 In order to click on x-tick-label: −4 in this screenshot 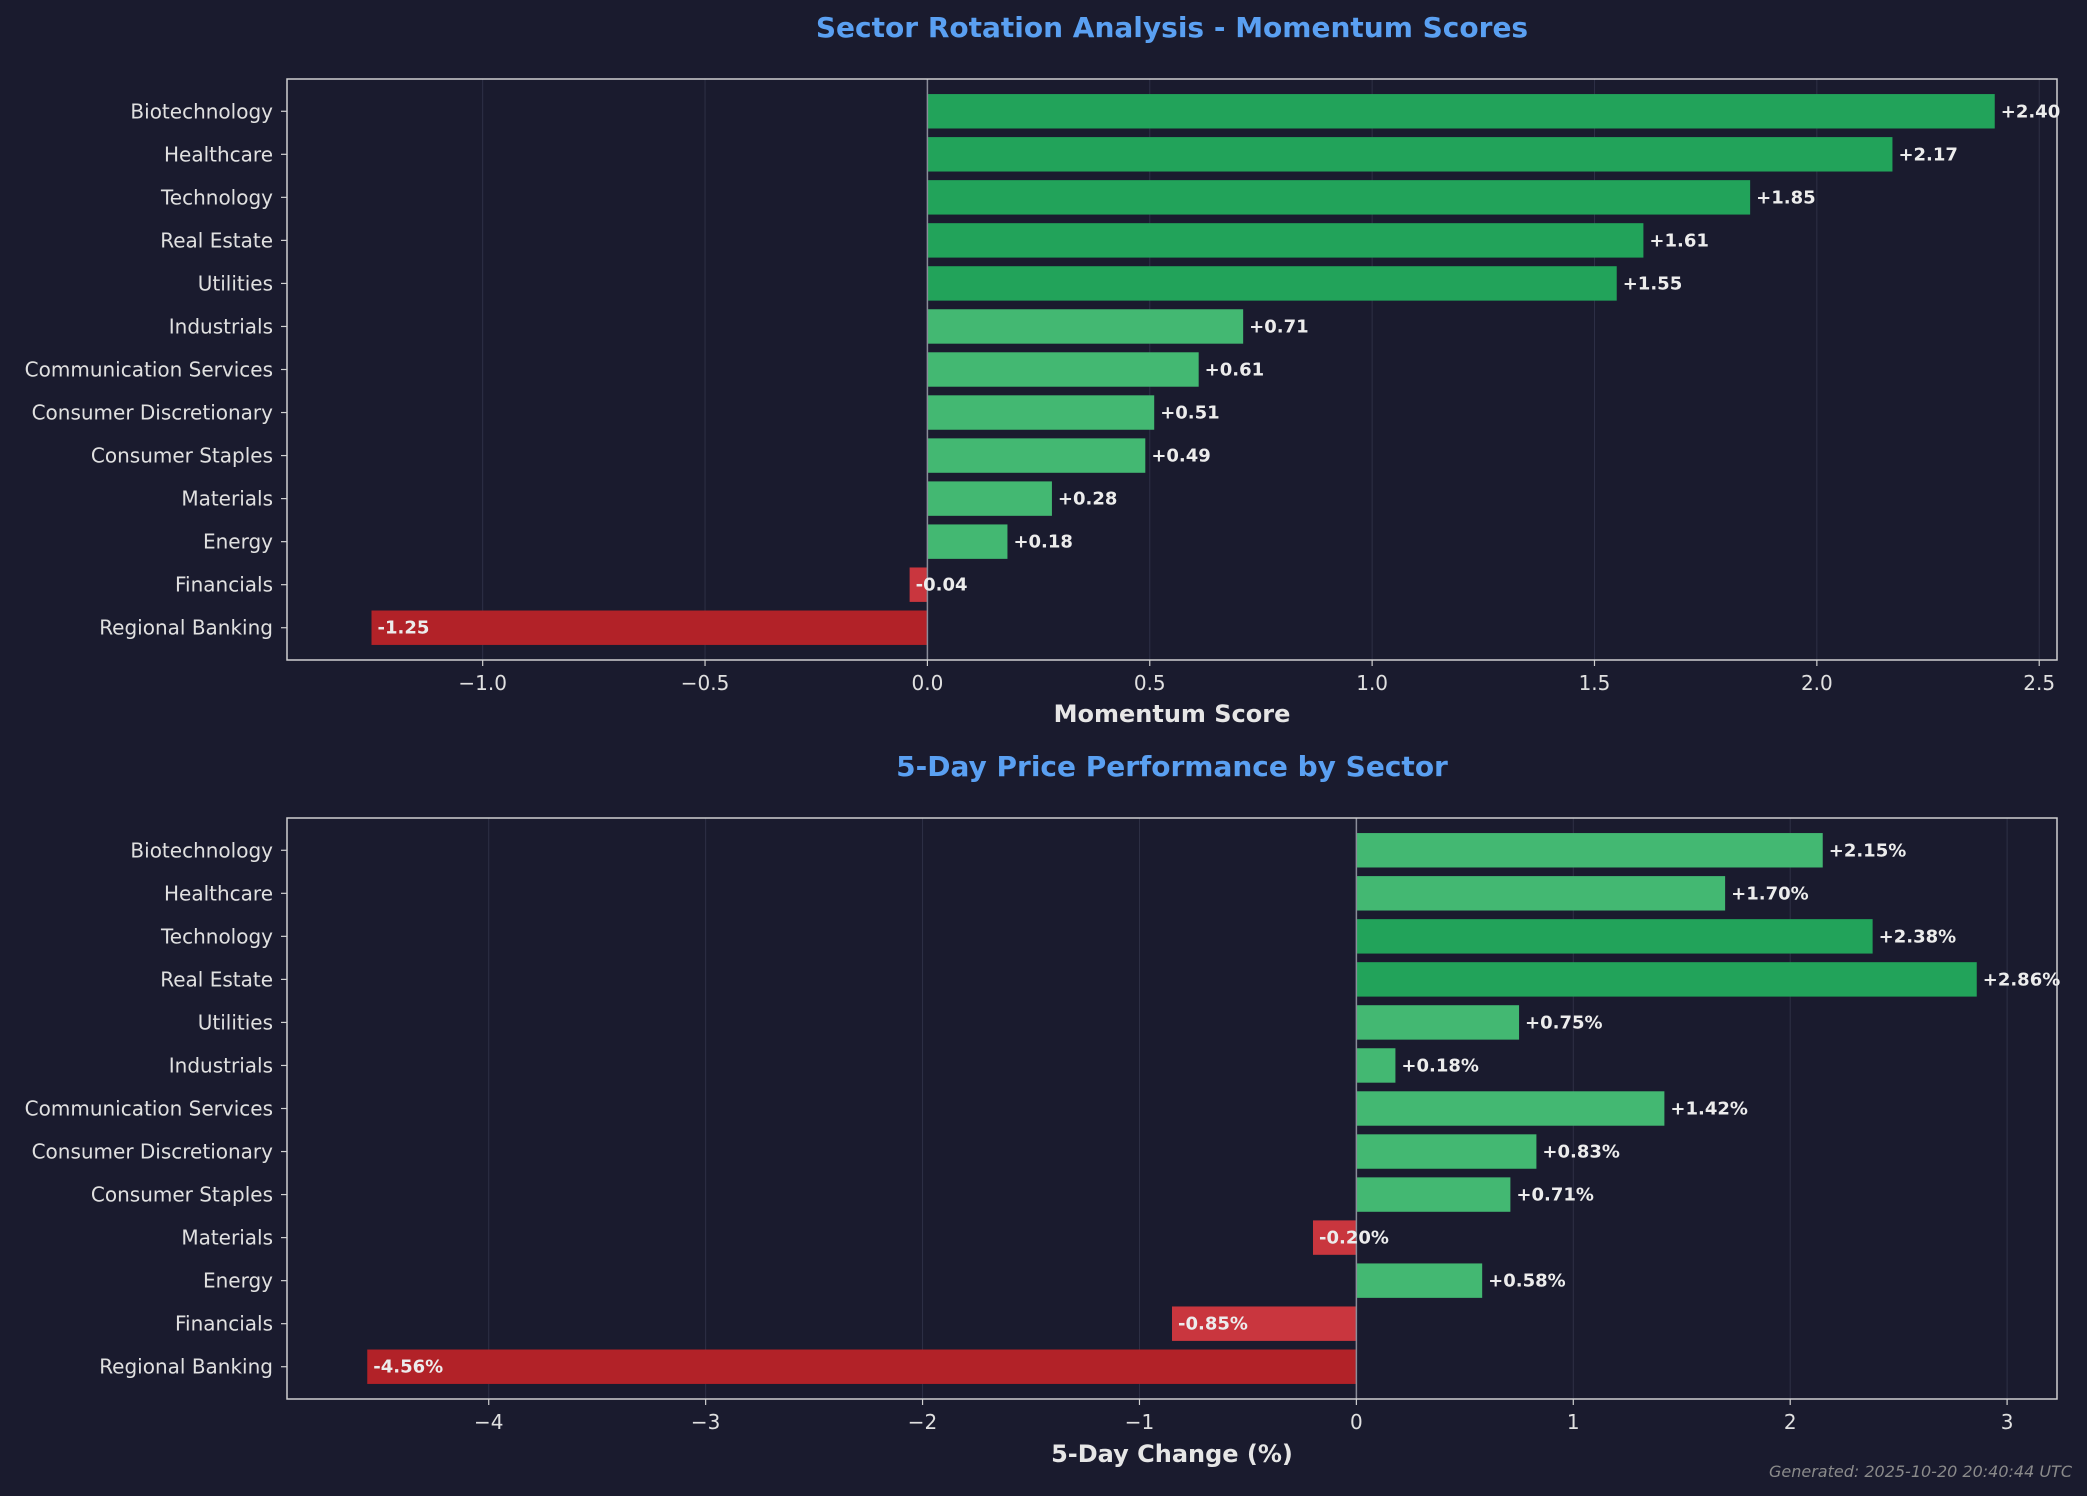, I will do `click(488, 1422)`.